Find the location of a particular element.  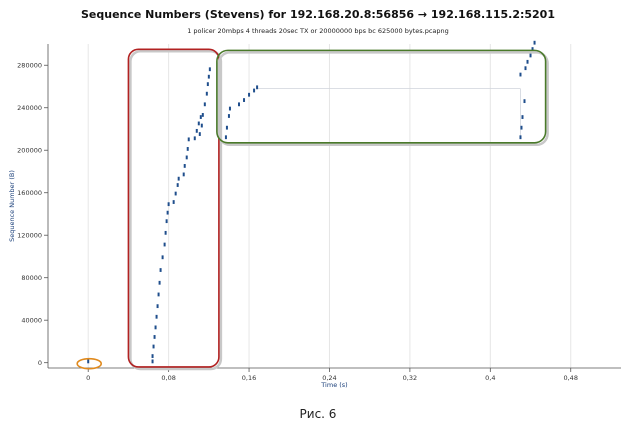

green-highlight-box is located at coordinates (381, 96).